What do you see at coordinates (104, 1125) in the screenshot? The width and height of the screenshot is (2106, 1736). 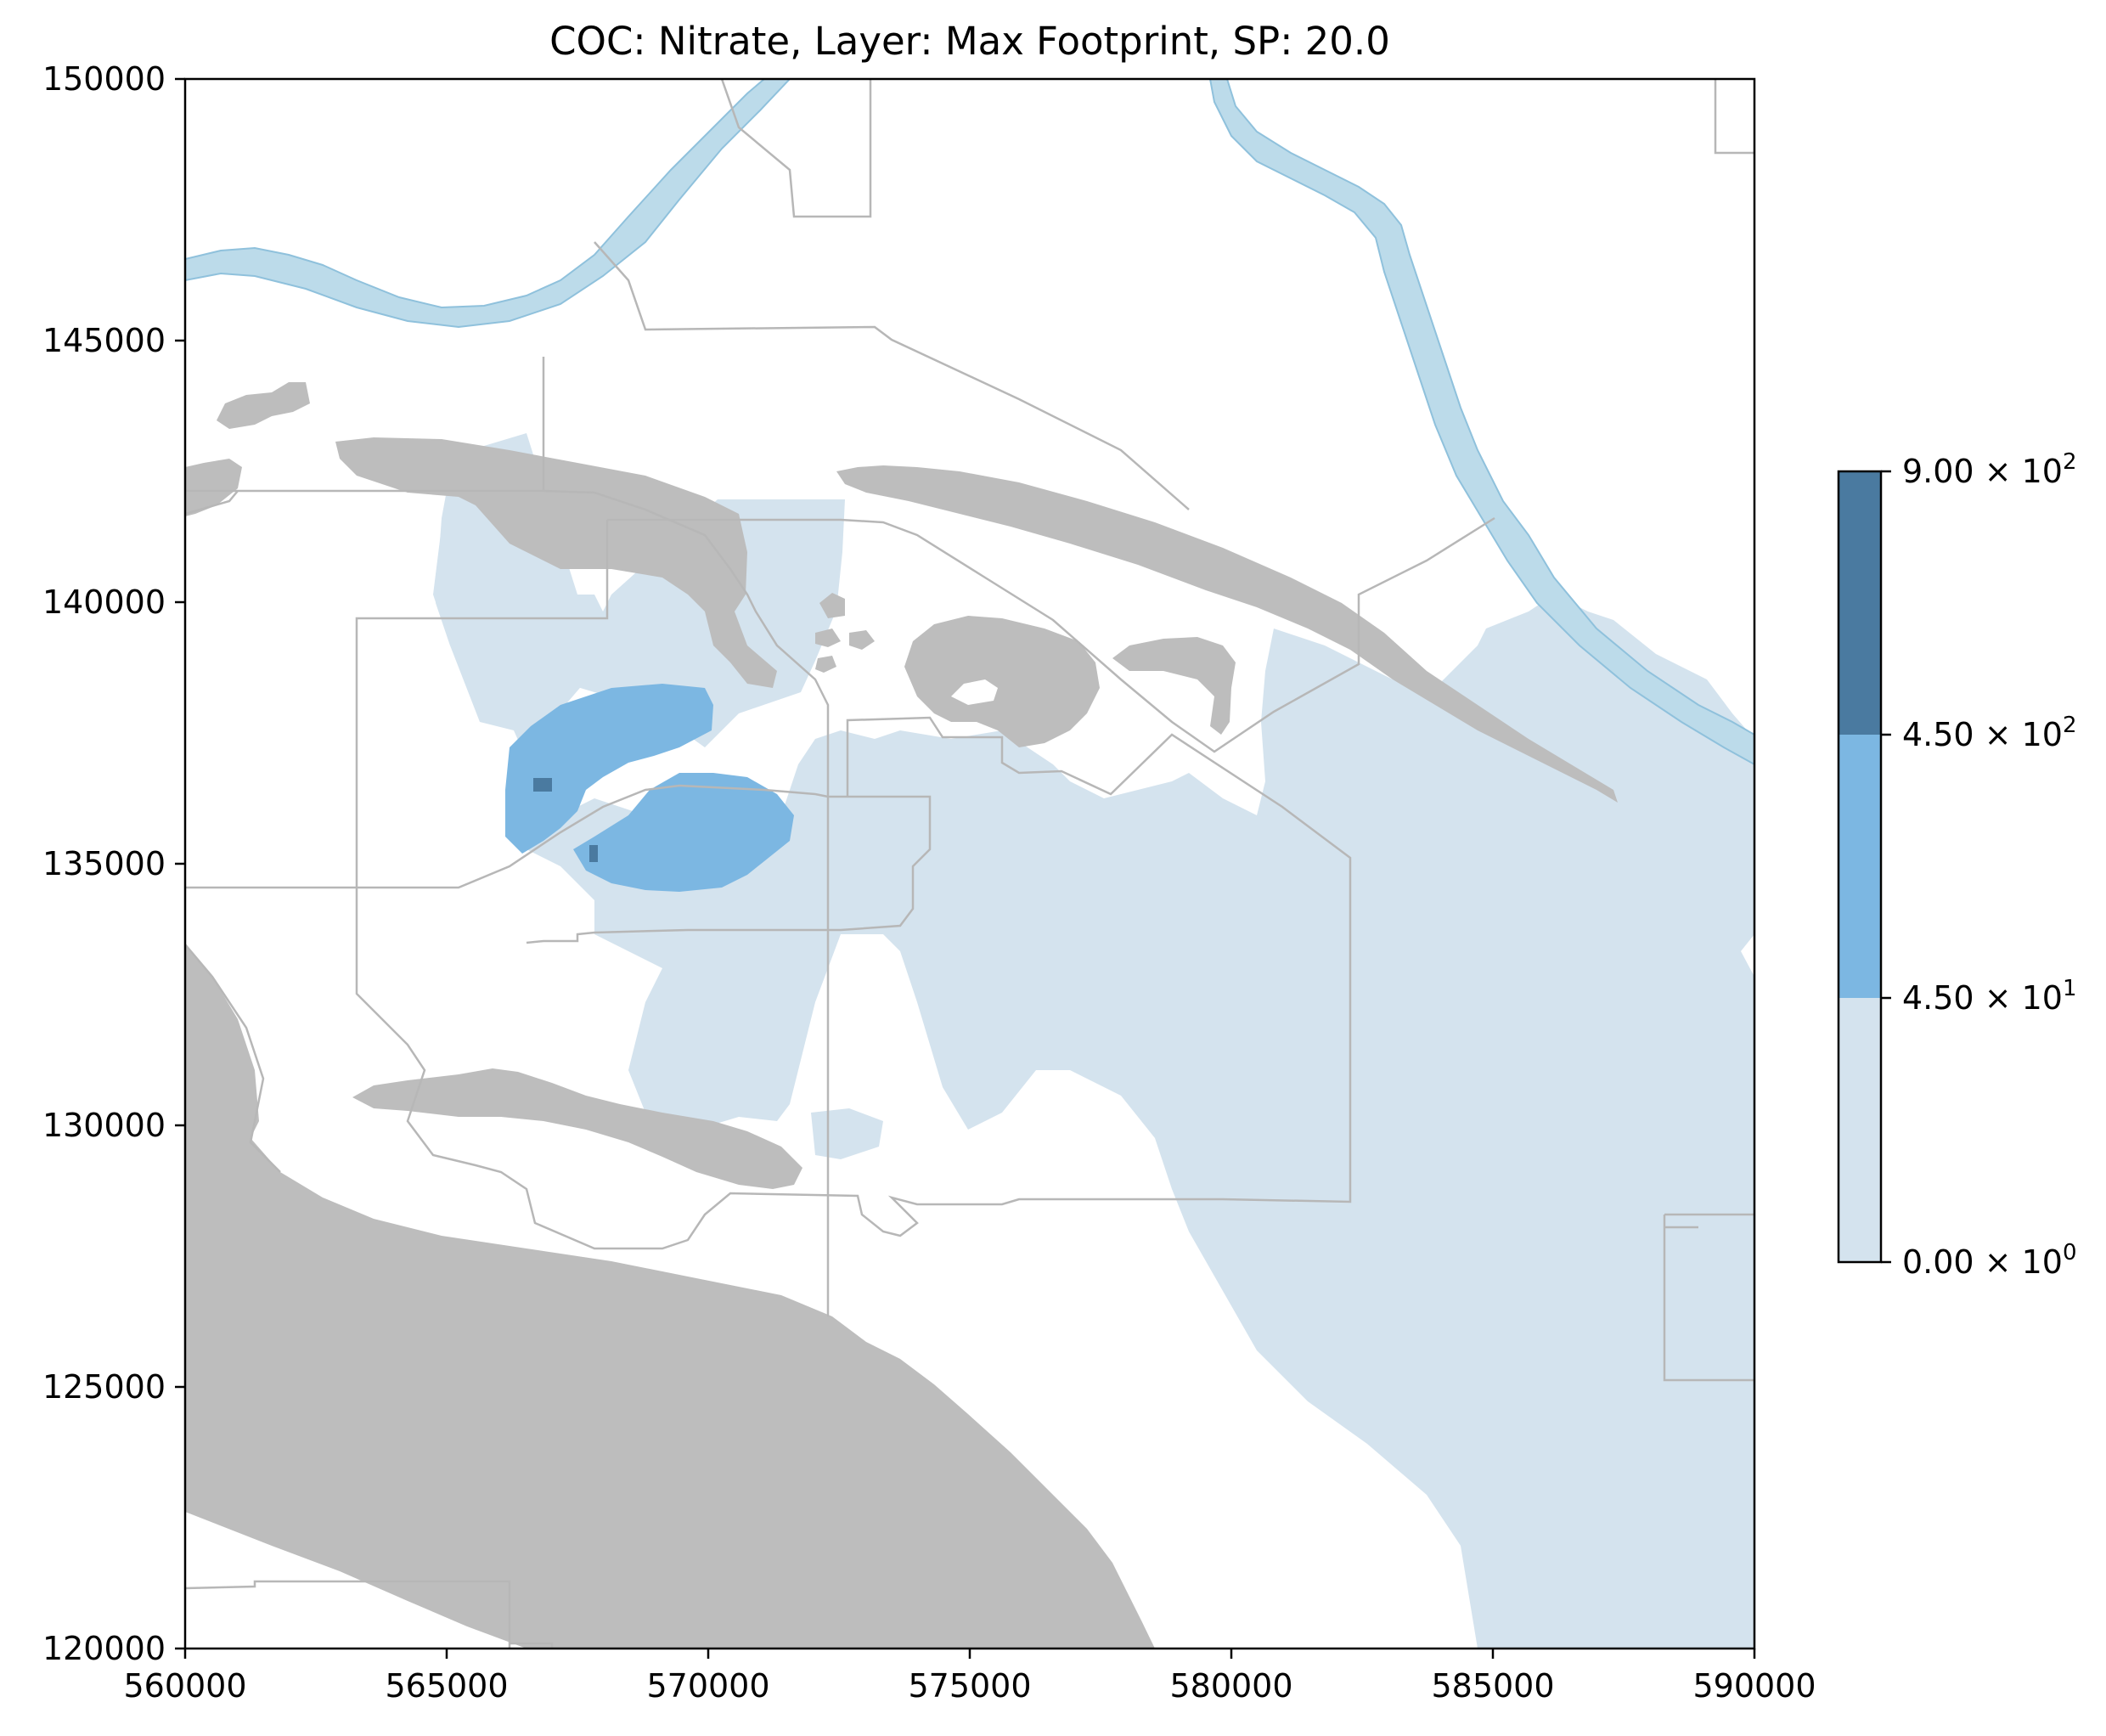 I see `y-tick-label: 130000` at bounding box center [104, 1125].